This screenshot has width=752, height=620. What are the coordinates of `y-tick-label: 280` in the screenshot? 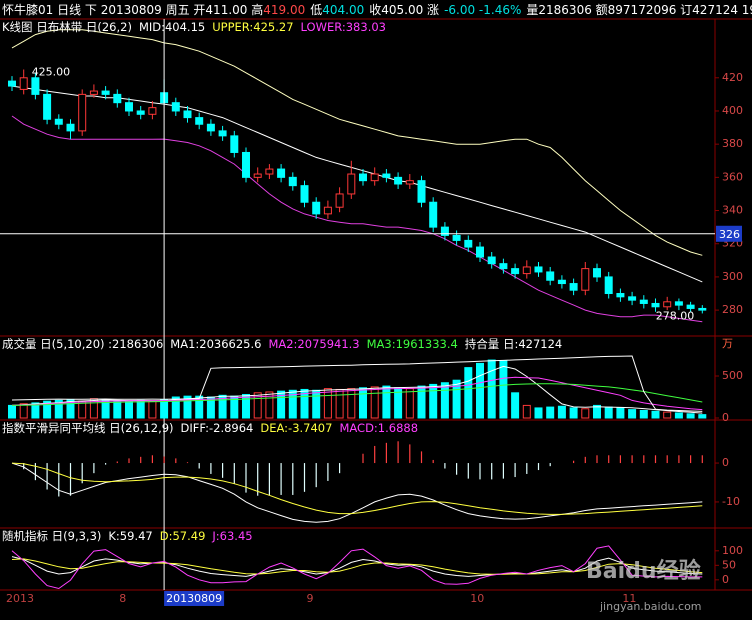 It's located at (732, 309).